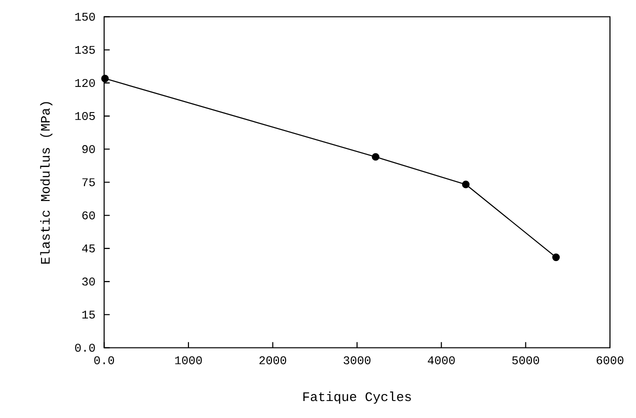  What do you see at coordinates (88, 148) in the screenshot?
I see `y-tick-label: 90` at bounding box center [88, 148].